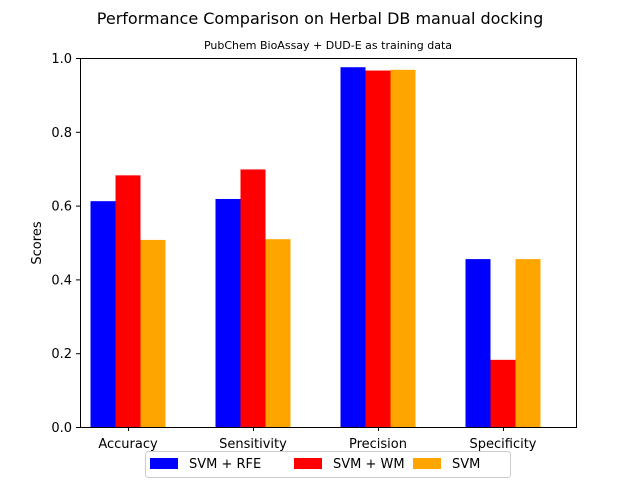 This screenshot has width=640, height=480. What do you see at coordinates (61, 354) in the screenshot?
I see `y-tick-label: 0.2` at bounding box center [61, 354].